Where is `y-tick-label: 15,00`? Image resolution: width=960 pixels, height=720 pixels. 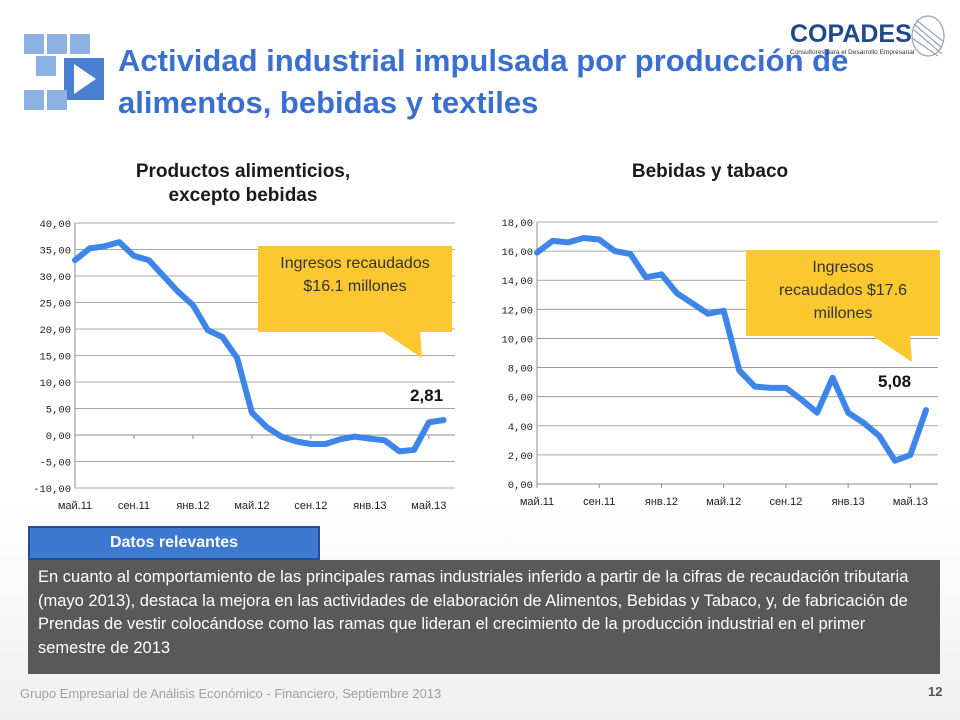 y-tick-label: 15,00 is located at coordinates (55, 358).